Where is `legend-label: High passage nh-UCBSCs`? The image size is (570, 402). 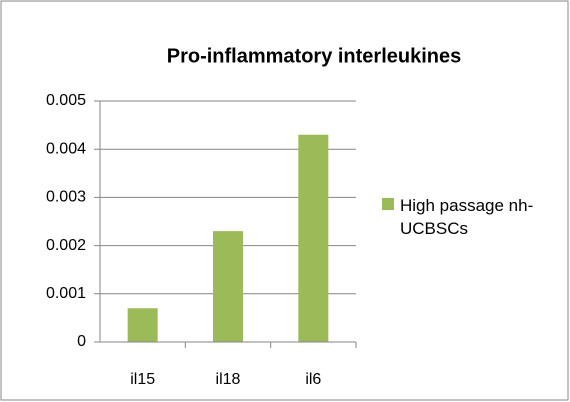 legend-label: High passage nh-UCBSCs is located at coordinates (467, 217).